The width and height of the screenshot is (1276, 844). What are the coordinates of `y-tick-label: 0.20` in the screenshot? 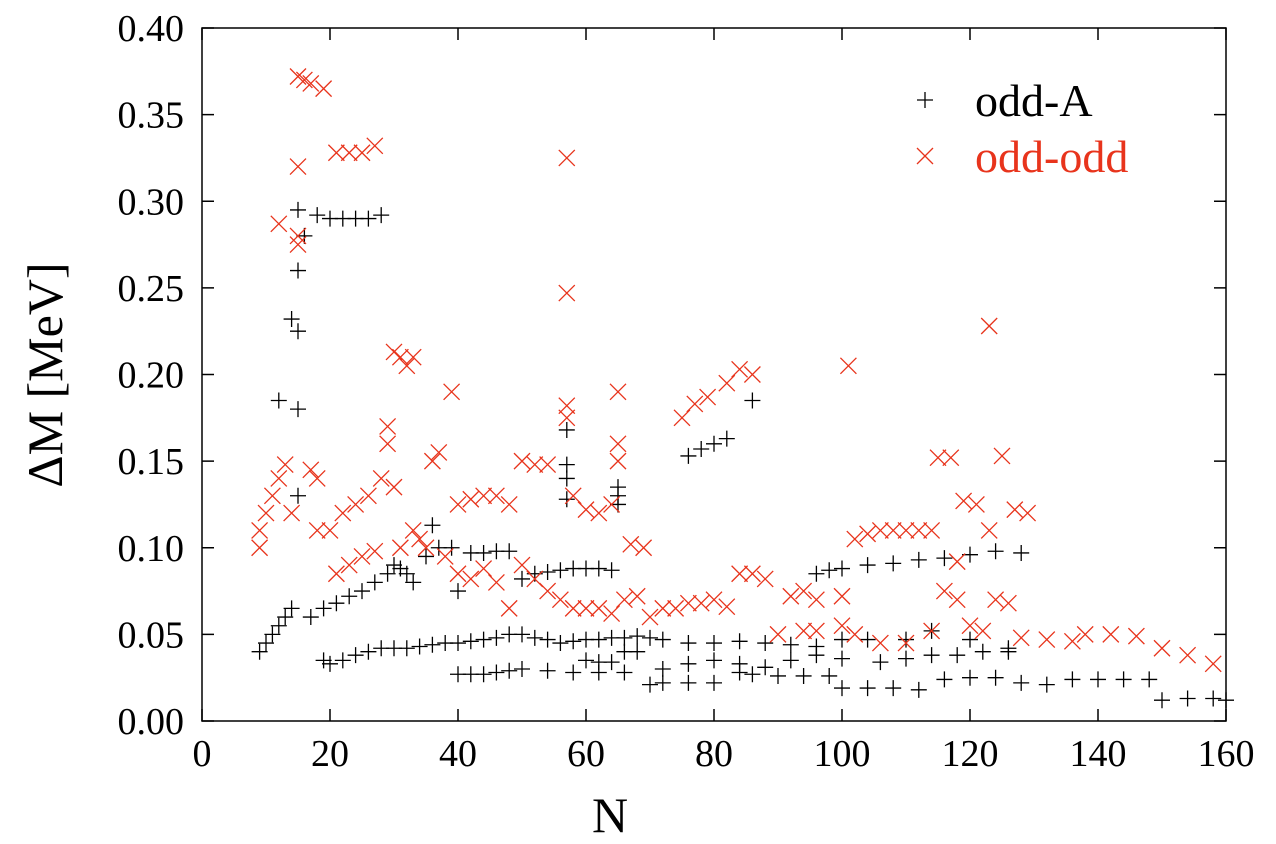 It's located at (151, 376).